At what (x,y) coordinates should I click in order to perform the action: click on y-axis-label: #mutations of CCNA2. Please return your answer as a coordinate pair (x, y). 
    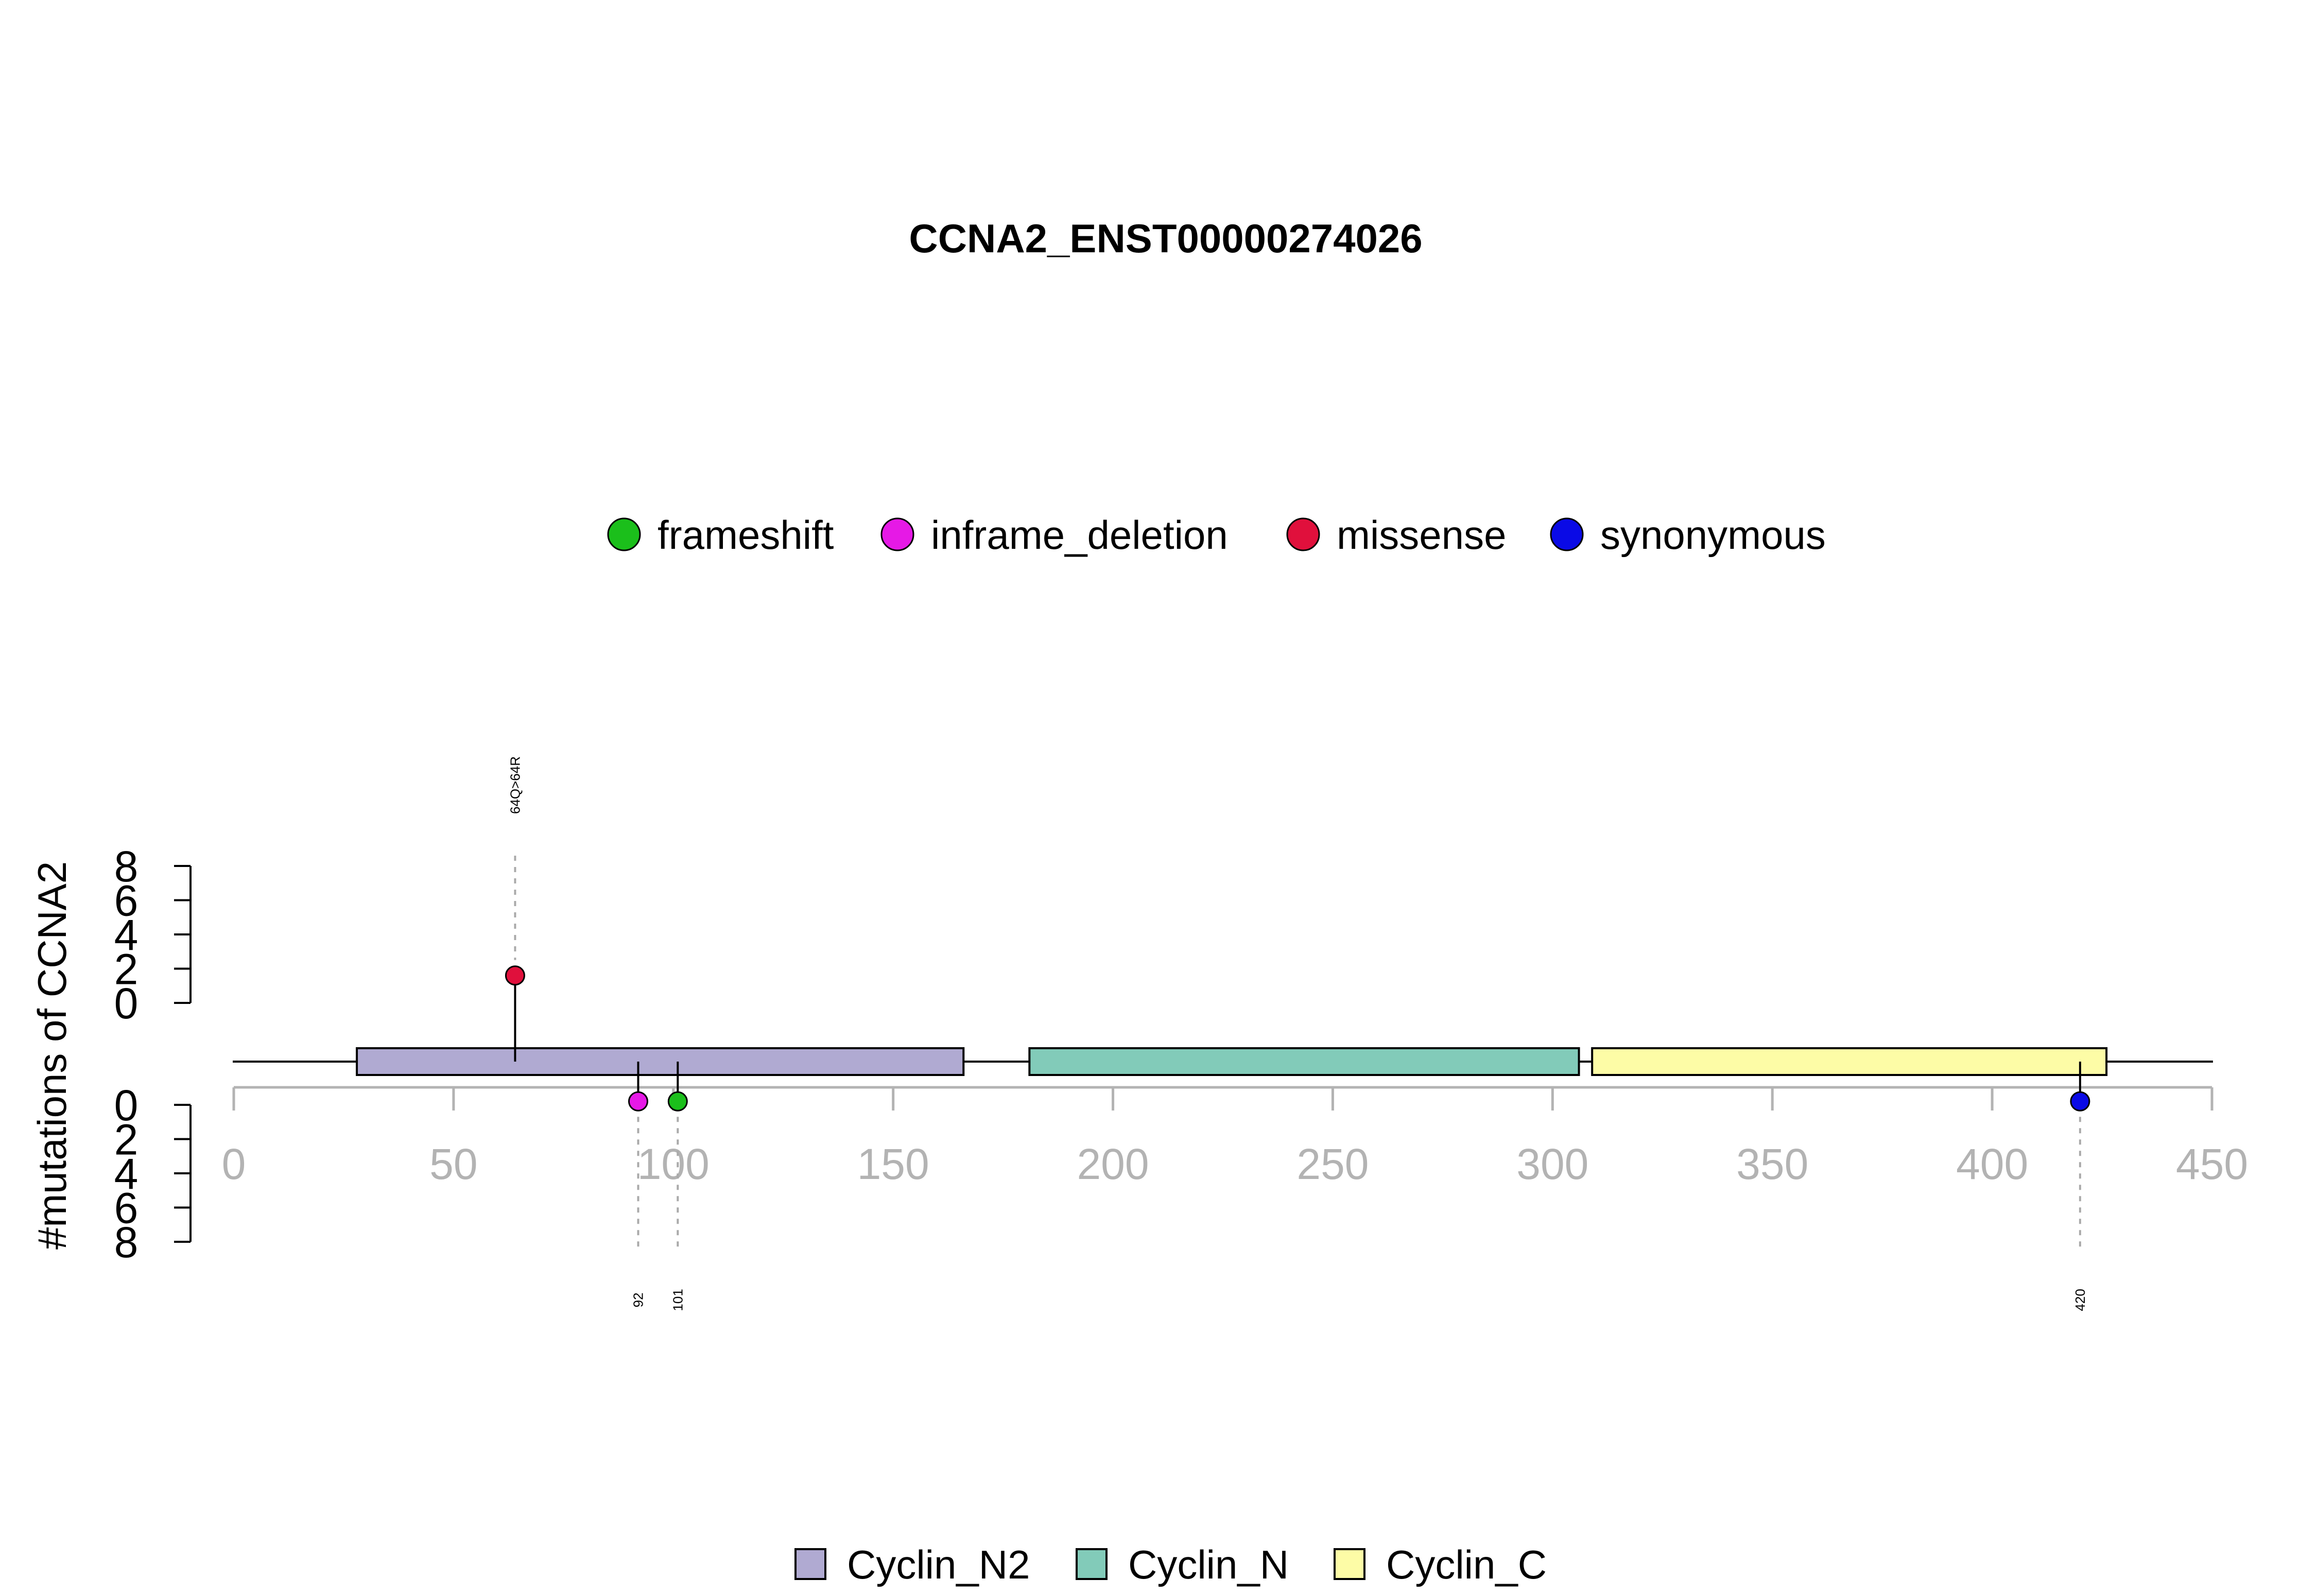
    Looking at the image, I should click on (52, 1055).